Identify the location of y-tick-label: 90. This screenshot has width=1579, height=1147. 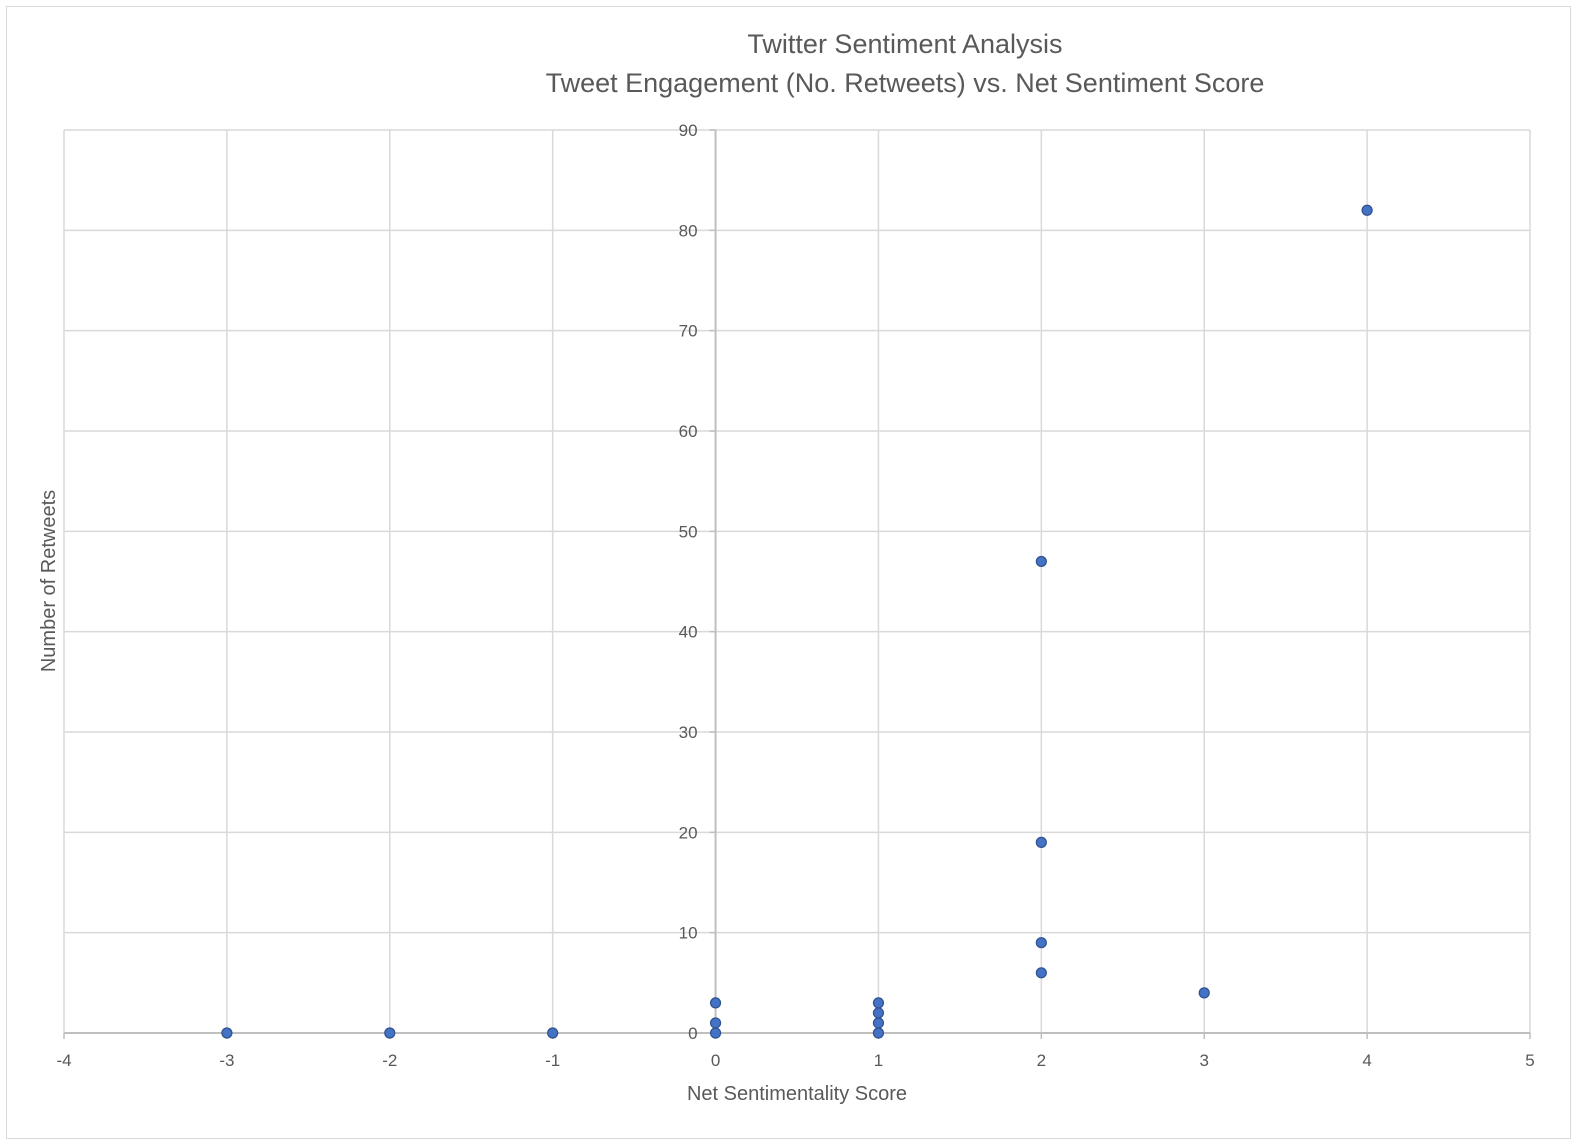
(688, 130).